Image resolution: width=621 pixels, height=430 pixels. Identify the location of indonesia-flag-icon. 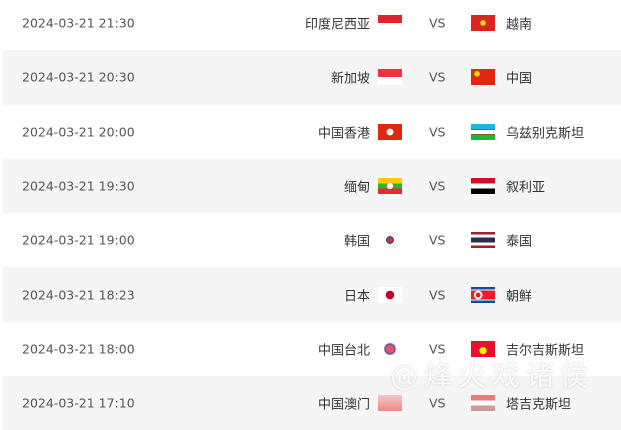
(390, 23).